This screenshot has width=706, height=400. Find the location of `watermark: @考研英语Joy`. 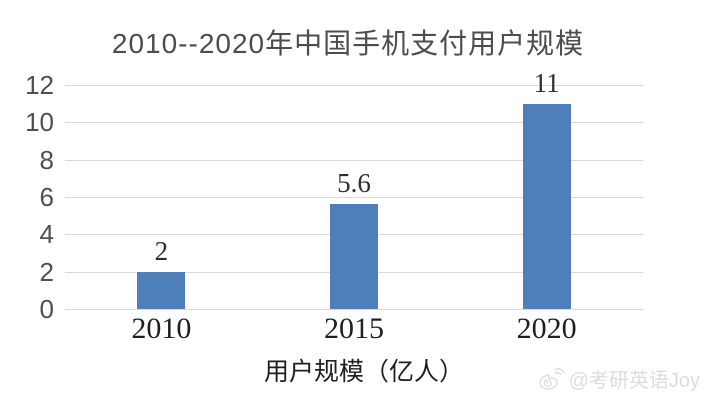

watermark: @考研英语Joy is located at coordinates (619, 378).